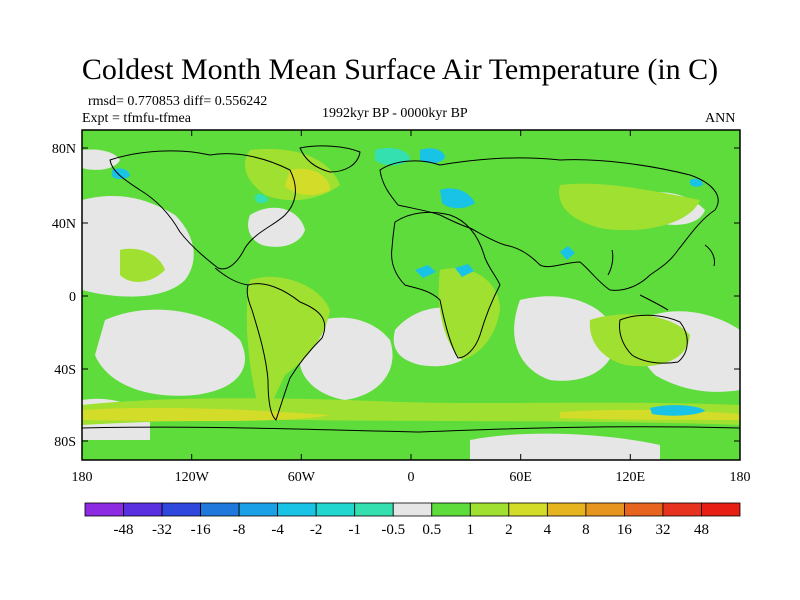 This screenshot has width=800, height=600. I want to click on legend-label: 8, so click(586, 530).